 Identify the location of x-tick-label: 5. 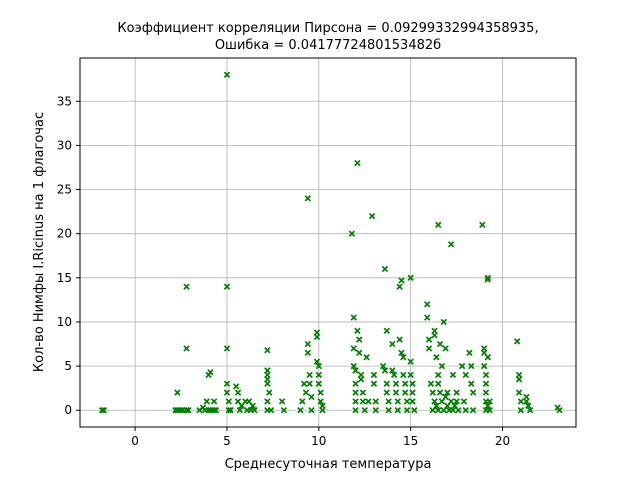
(227, 441).